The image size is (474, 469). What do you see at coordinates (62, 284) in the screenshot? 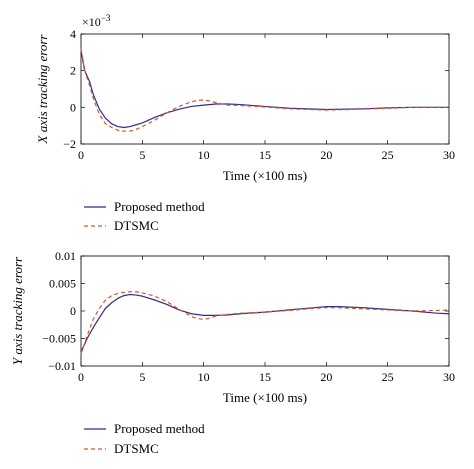
I see `y-chart-y-tick-label: 0.005` at bounding box center [62, 284].